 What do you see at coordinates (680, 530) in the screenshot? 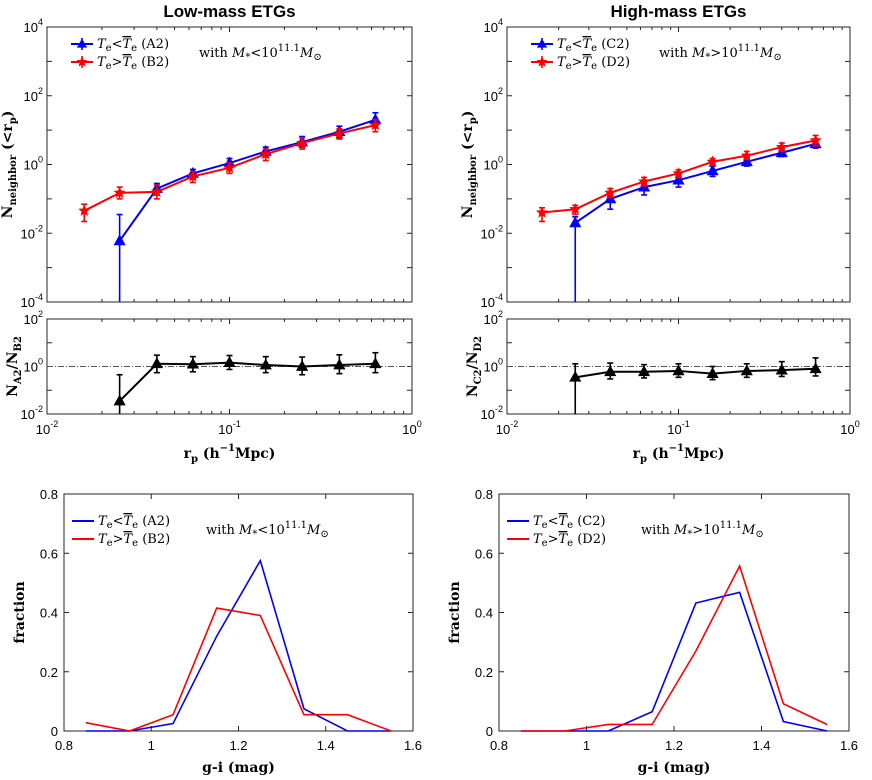
I see `note-mass: M` at bounding box center [680, 530].